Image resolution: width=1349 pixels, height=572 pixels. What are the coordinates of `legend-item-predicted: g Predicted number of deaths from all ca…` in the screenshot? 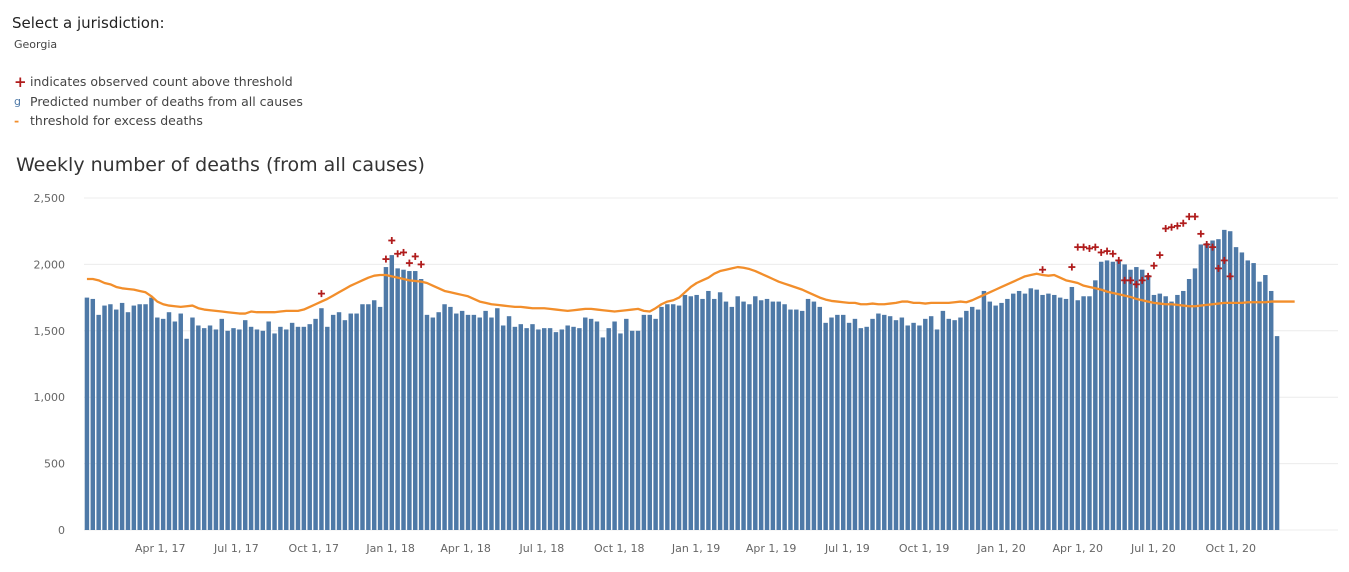 It's located at (158, 102).